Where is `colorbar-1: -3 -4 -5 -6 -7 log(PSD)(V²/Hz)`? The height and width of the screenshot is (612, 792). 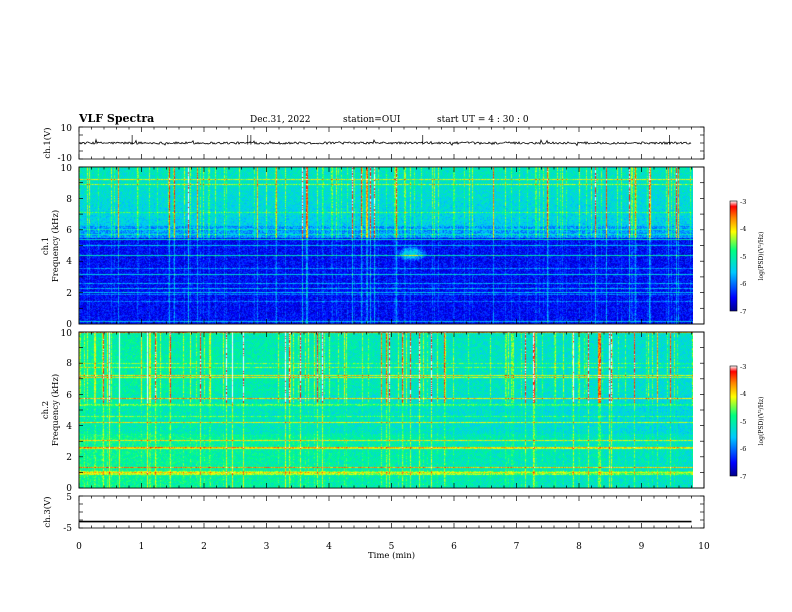
colorbar-1: -3 -4 -5 -6 -7 log(PSD)(V²/Hz) is located at coordinates (747, 257).